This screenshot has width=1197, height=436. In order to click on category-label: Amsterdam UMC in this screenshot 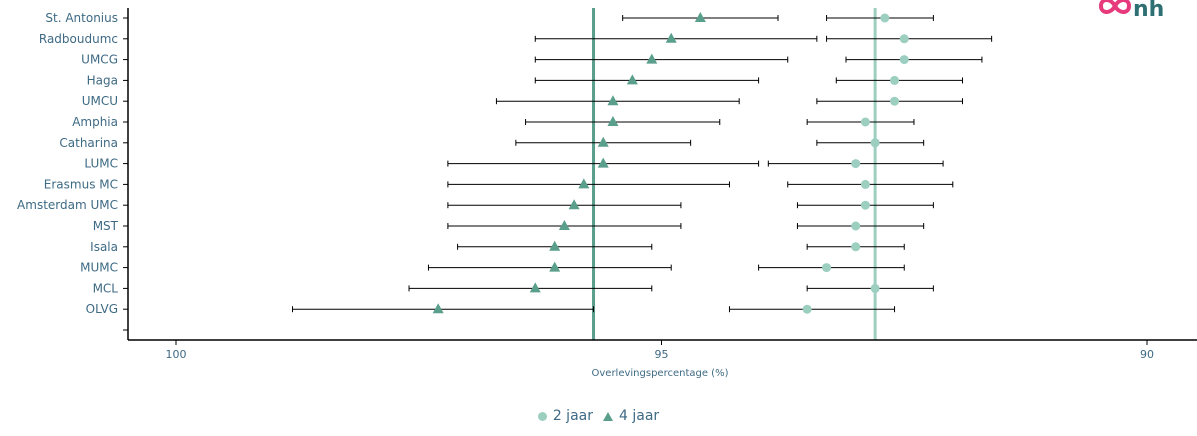, I will do `click(67, 205)`.